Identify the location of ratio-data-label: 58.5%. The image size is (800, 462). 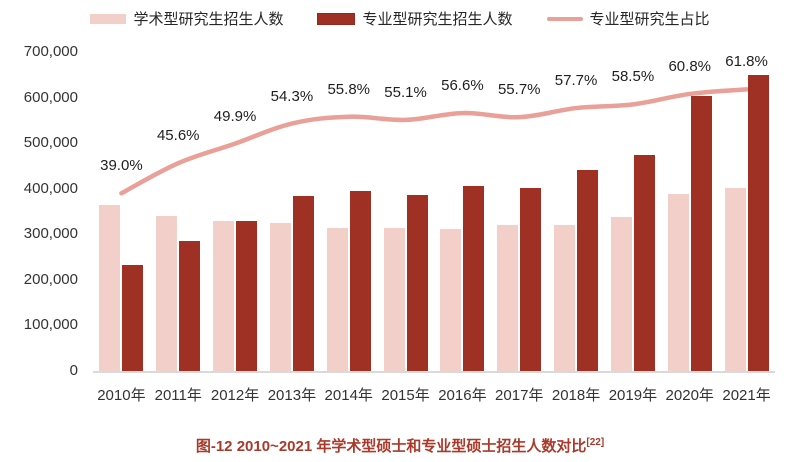
(633, 77).